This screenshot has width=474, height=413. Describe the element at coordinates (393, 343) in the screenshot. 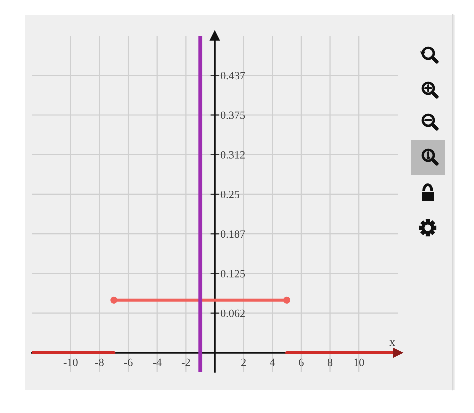

I see `x-axis-title: x` at that location.